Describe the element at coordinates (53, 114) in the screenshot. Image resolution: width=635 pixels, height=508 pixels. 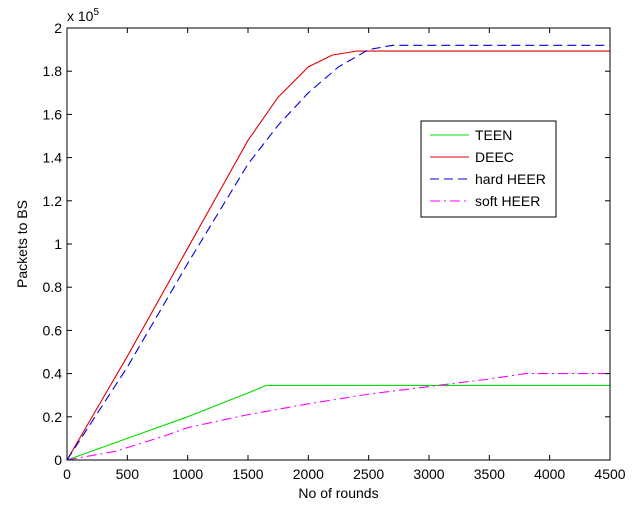
I see `y-tick-label: 1.6` at that location.